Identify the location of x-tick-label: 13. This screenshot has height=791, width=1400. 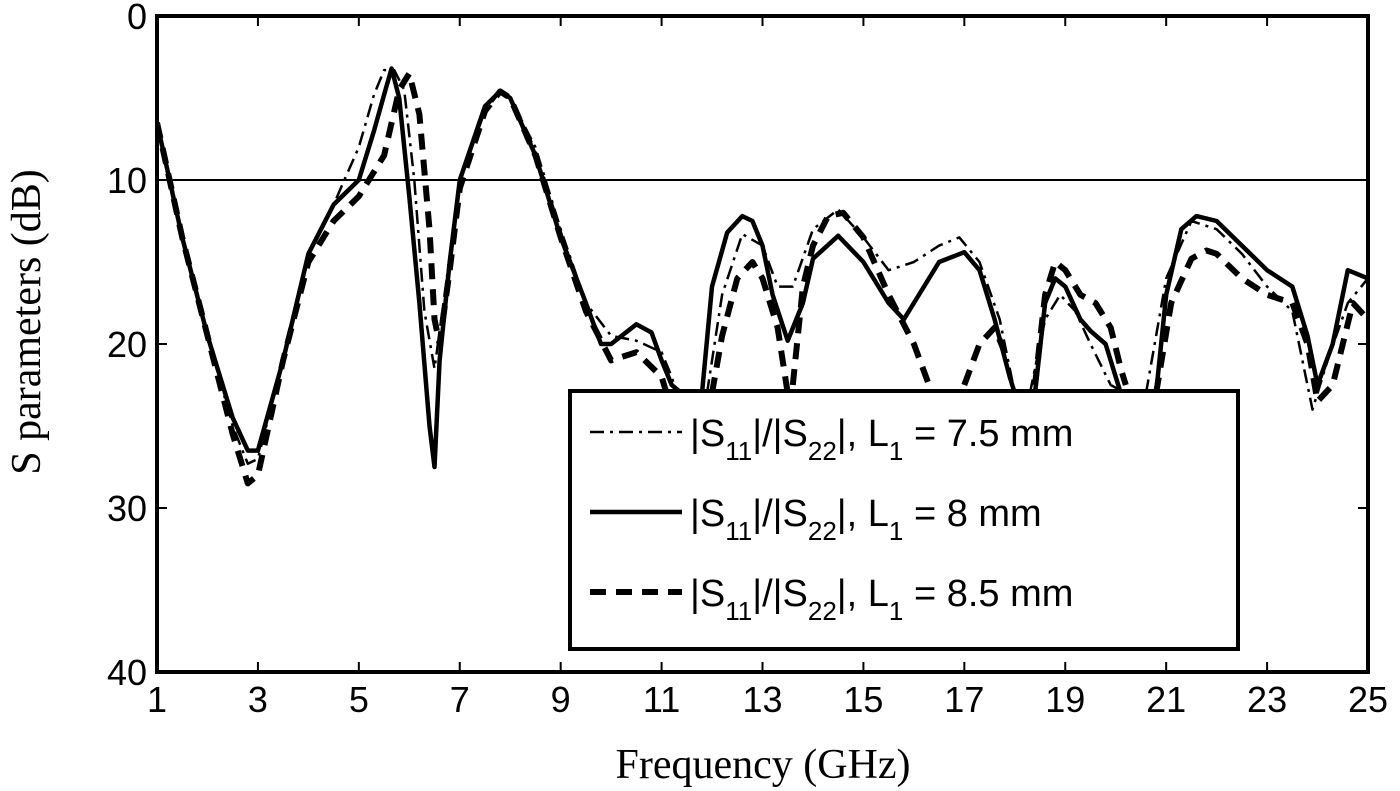
(762, 699).